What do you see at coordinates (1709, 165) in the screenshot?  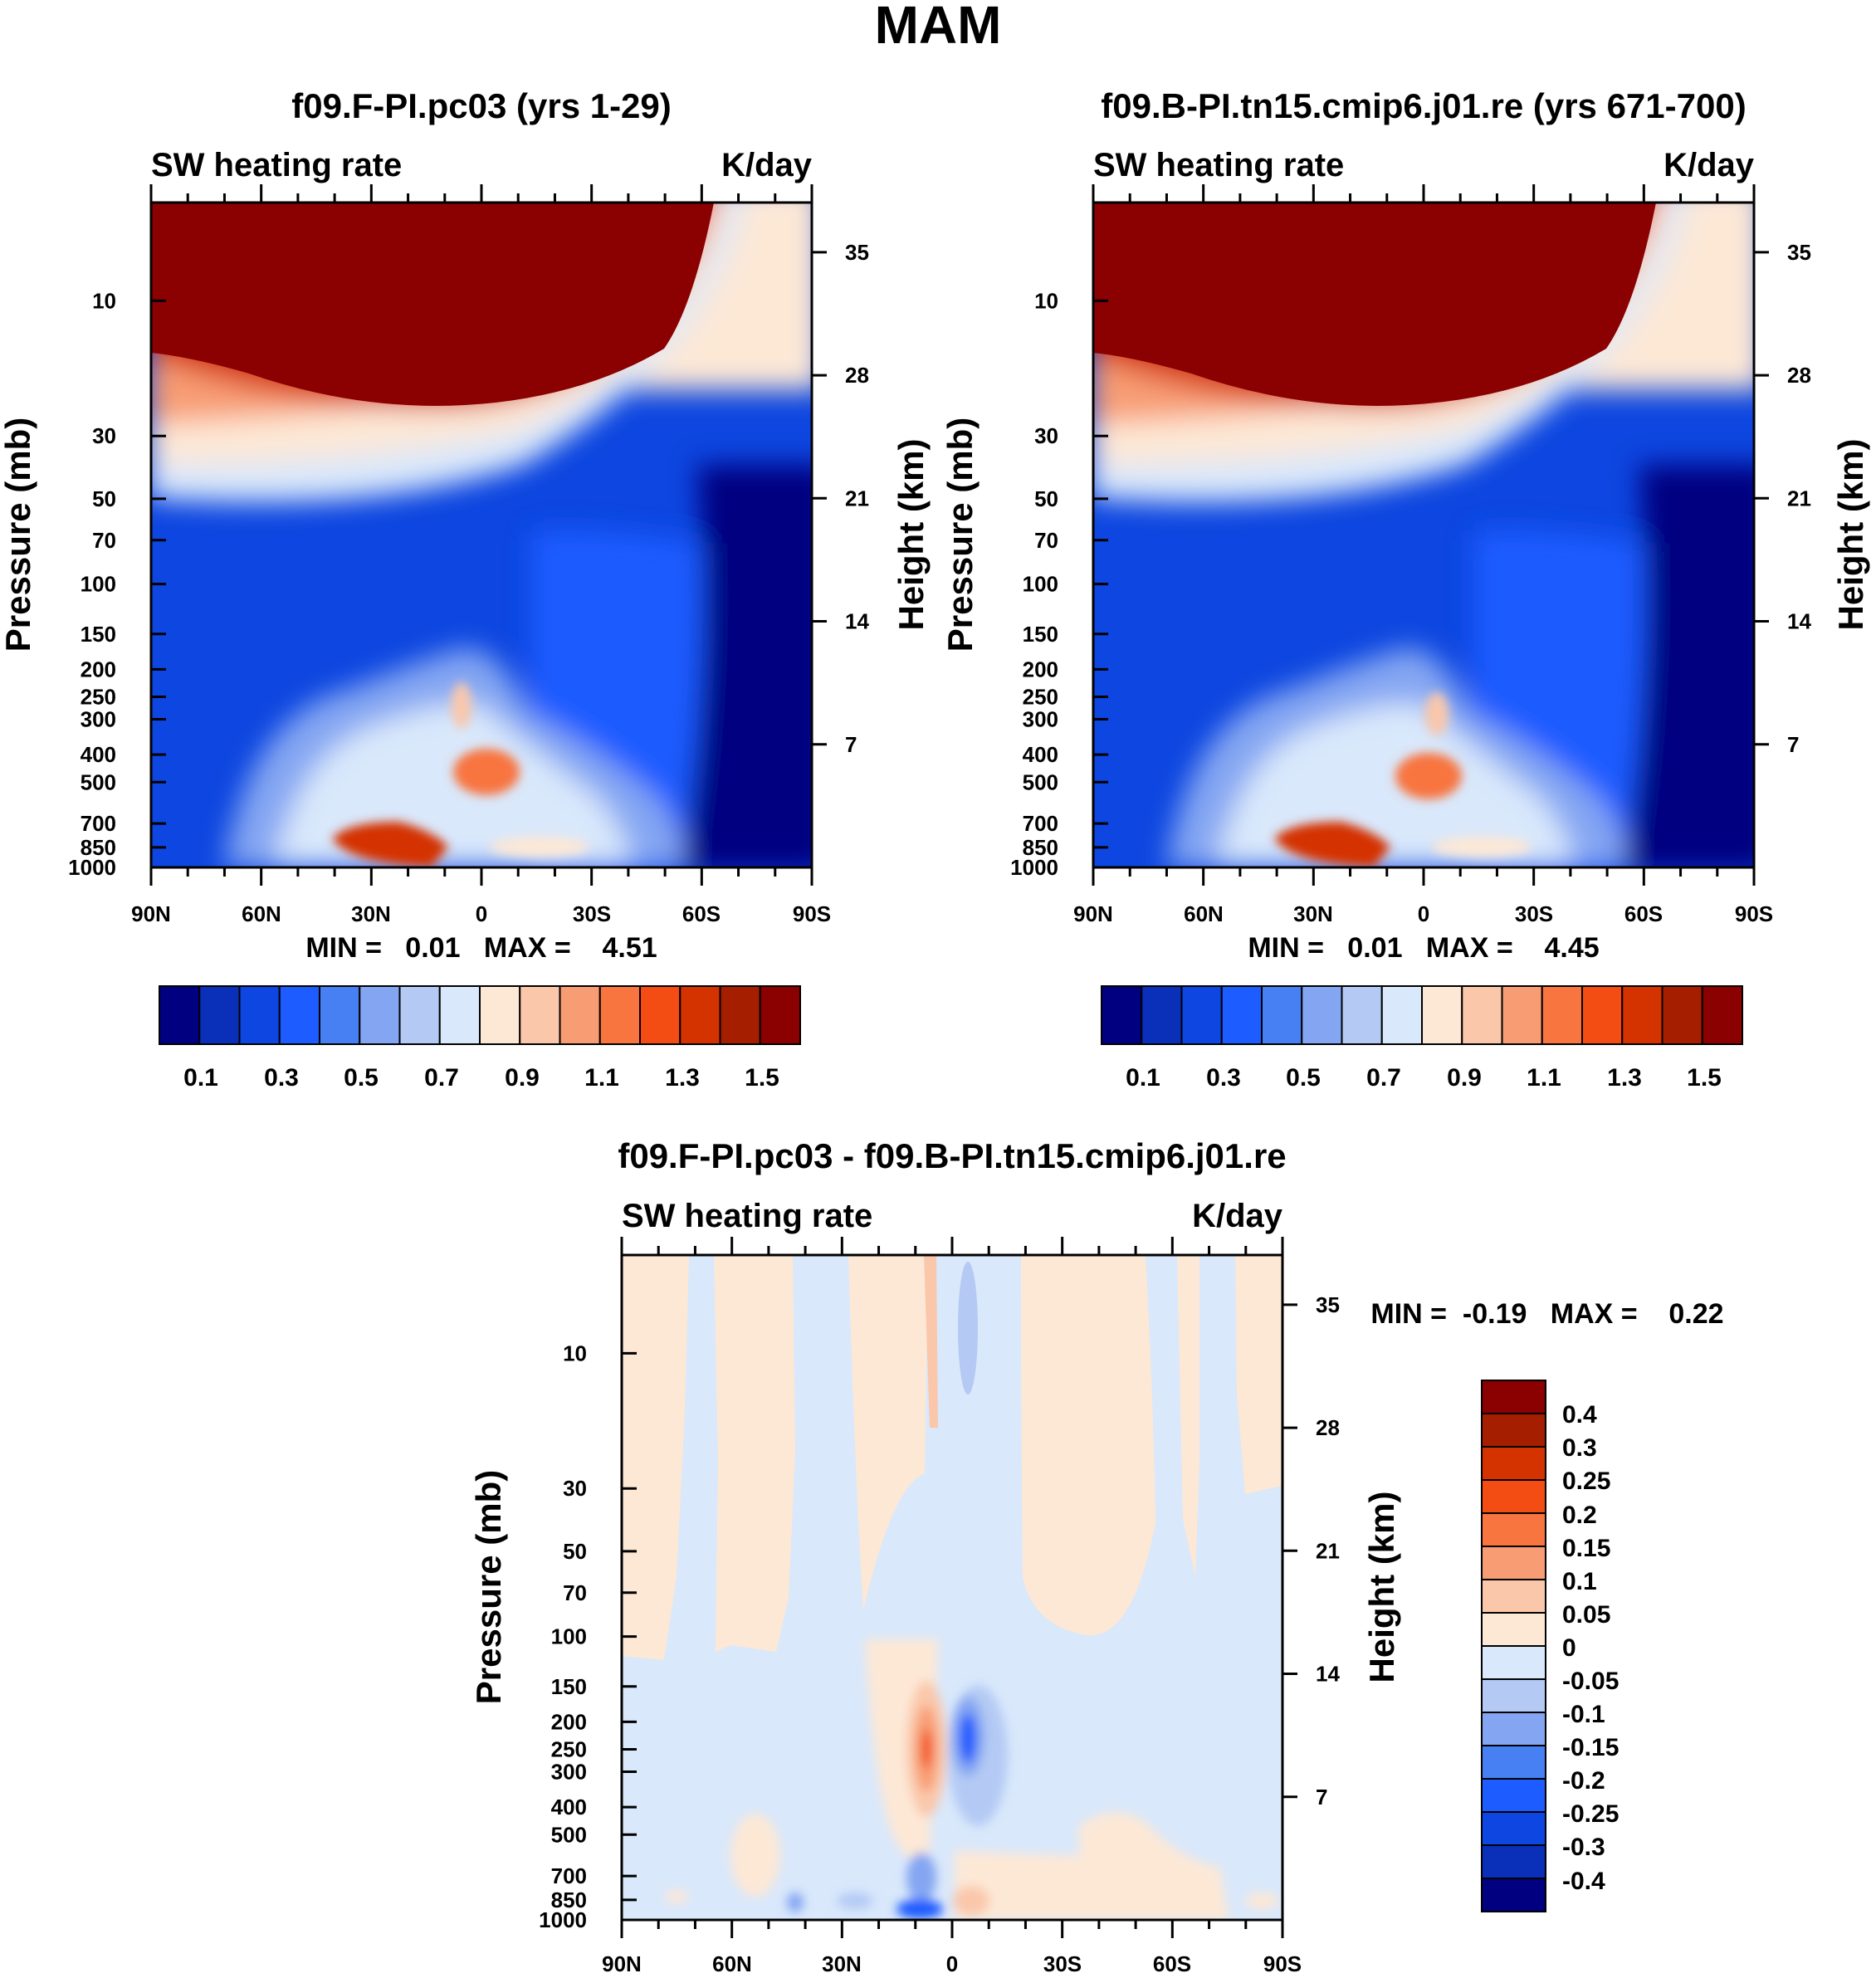 I see `panel-units-label: K/day` at bounding box center [1709, 165].